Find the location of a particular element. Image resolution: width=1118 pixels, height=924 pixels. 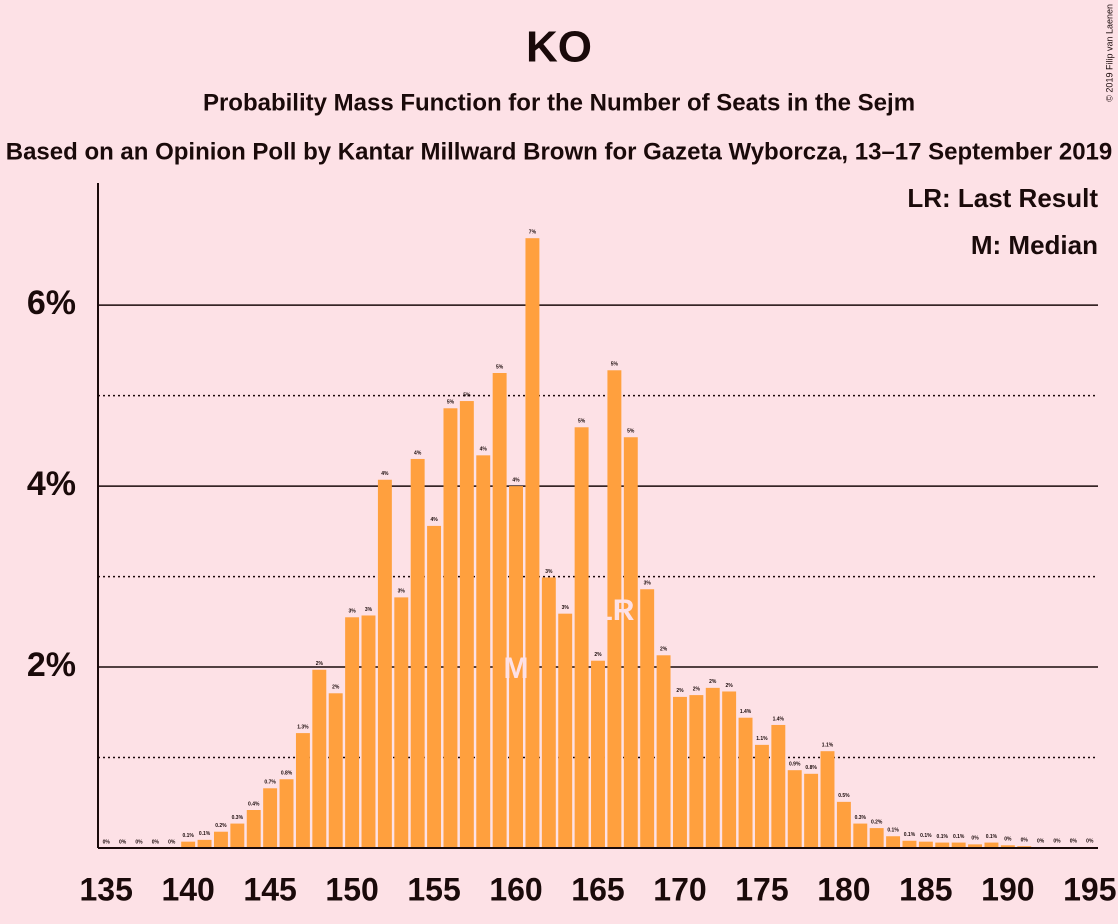

x-tick-label: 160 is located at coordinates (515, 889).